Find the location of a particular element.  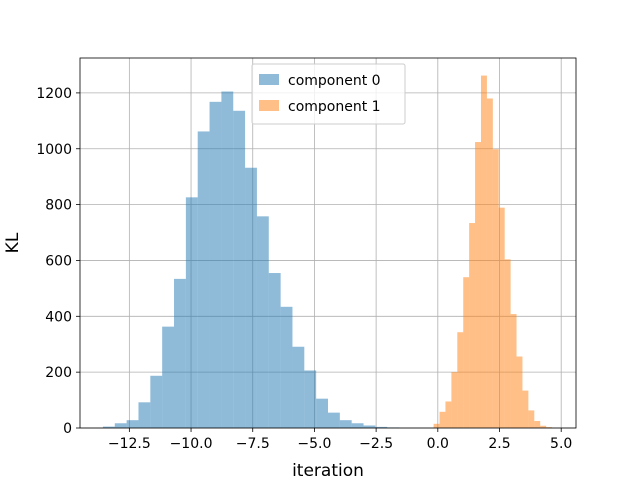

x-tick-label: −5.0 is located at coordinates (314, 444).